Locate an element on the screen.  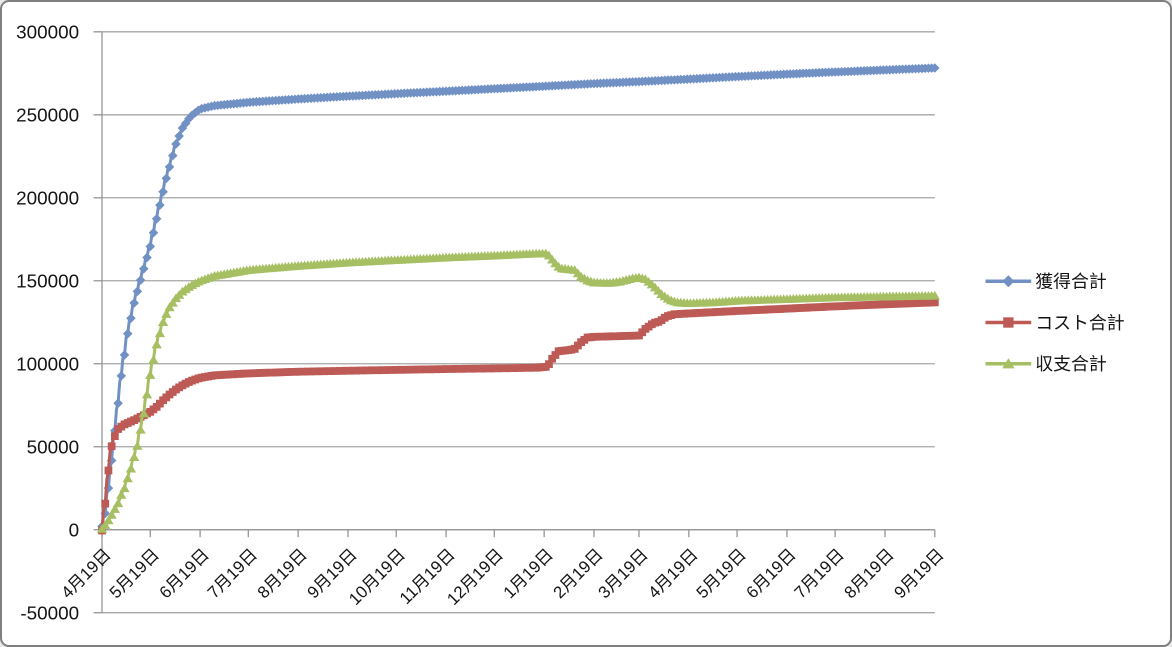
diamond-marker-icon is located at coordinates (1008, 281).